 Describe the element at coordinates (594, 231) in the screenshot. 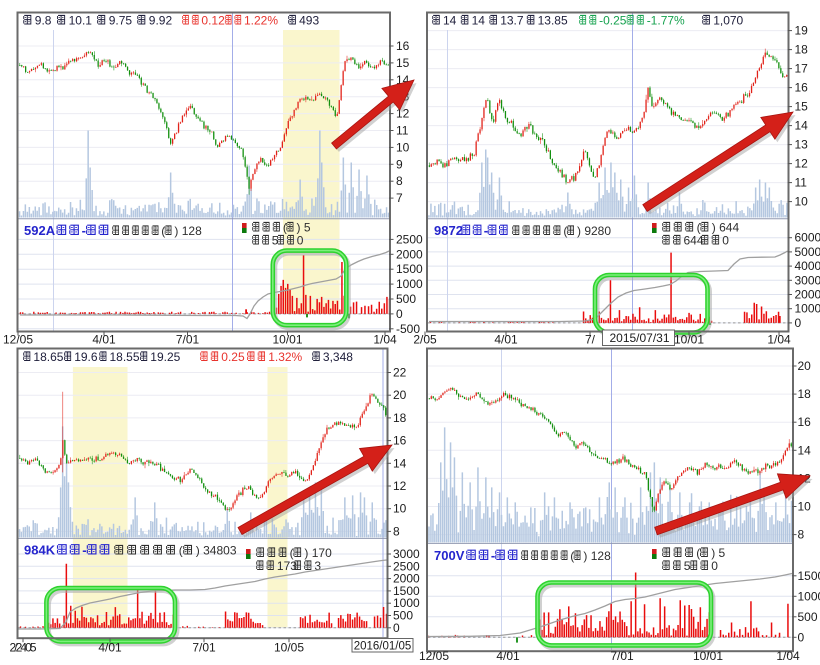

I see `svg-text: ) 9280` at that location.